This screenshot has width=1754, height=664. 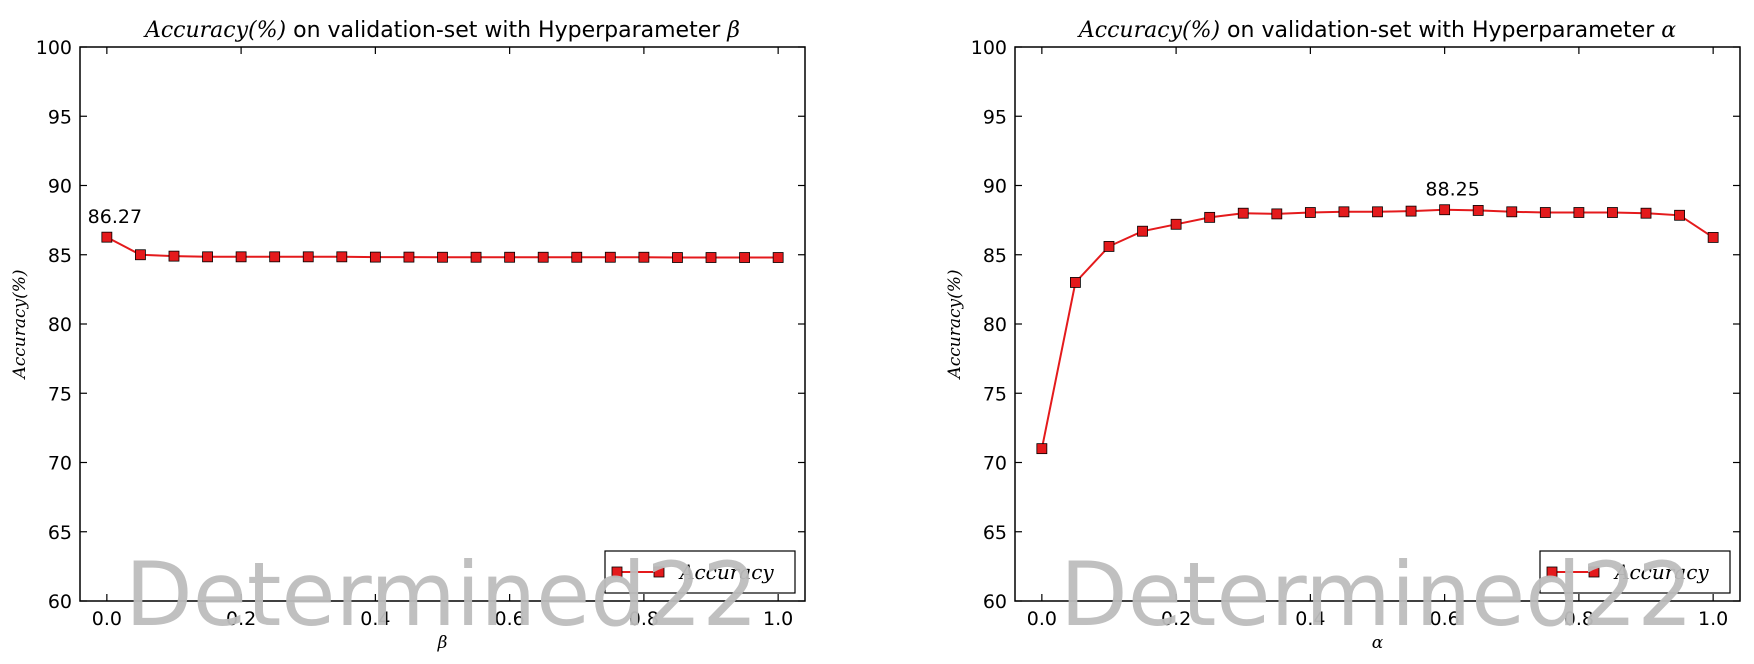 What do you see at coordinates (442, 643) in the screenshot?
I see `x-axis-label: β` at bounding box center [442, 643].